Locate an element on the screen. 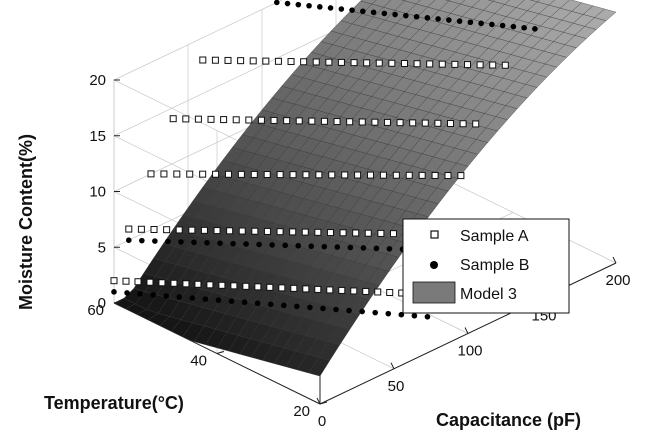 This screenshot has width=668, height=435. legend-label-sample-a: Sample A is located at coordinates (494, 236).